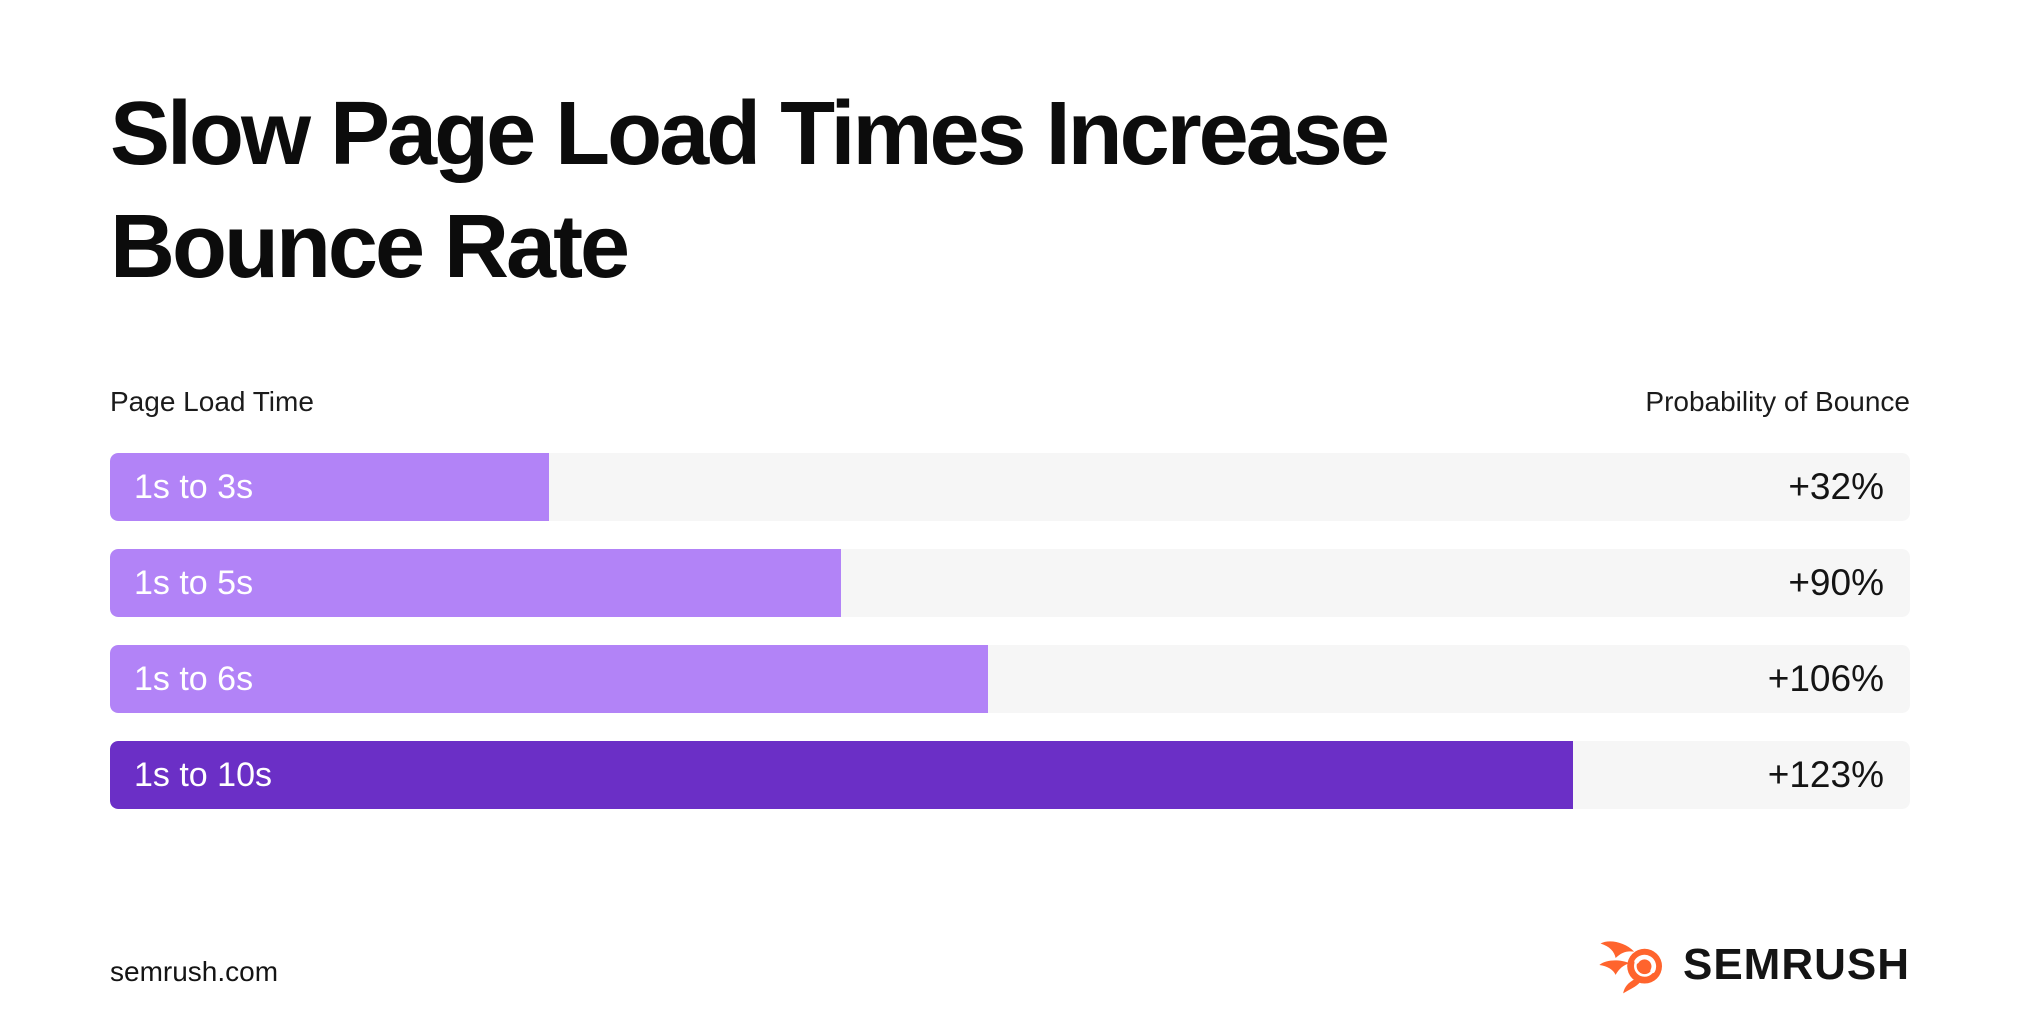 This screenshot has width=2020, height=1032. I want to click on page-title-line-2: Bounce Rate, so click(370, 247).